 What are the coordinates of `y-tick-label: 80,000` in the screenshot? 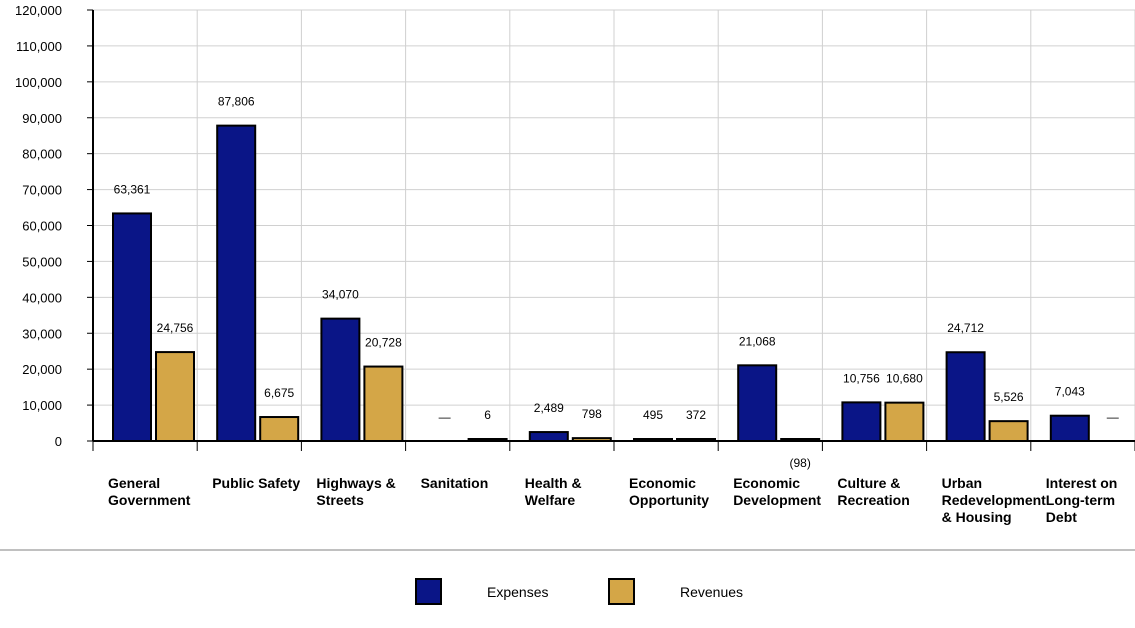 It's located at (42, 154).